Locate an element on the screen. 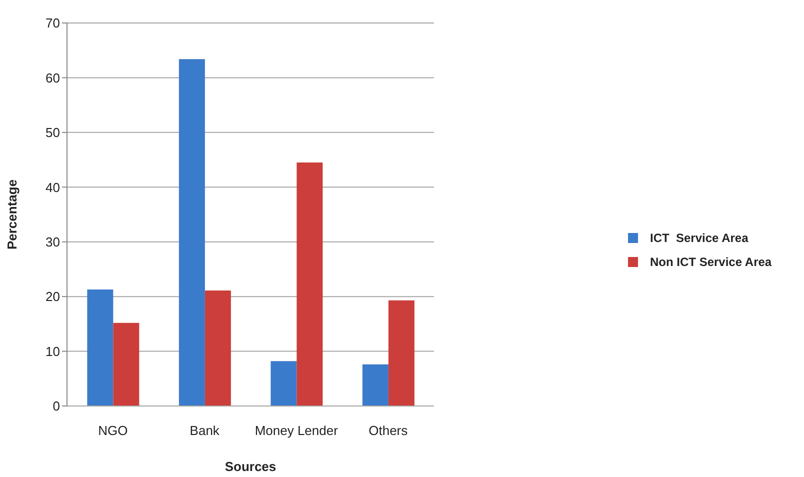  y-tick-label: 10 is located at coordinates (53, 351).